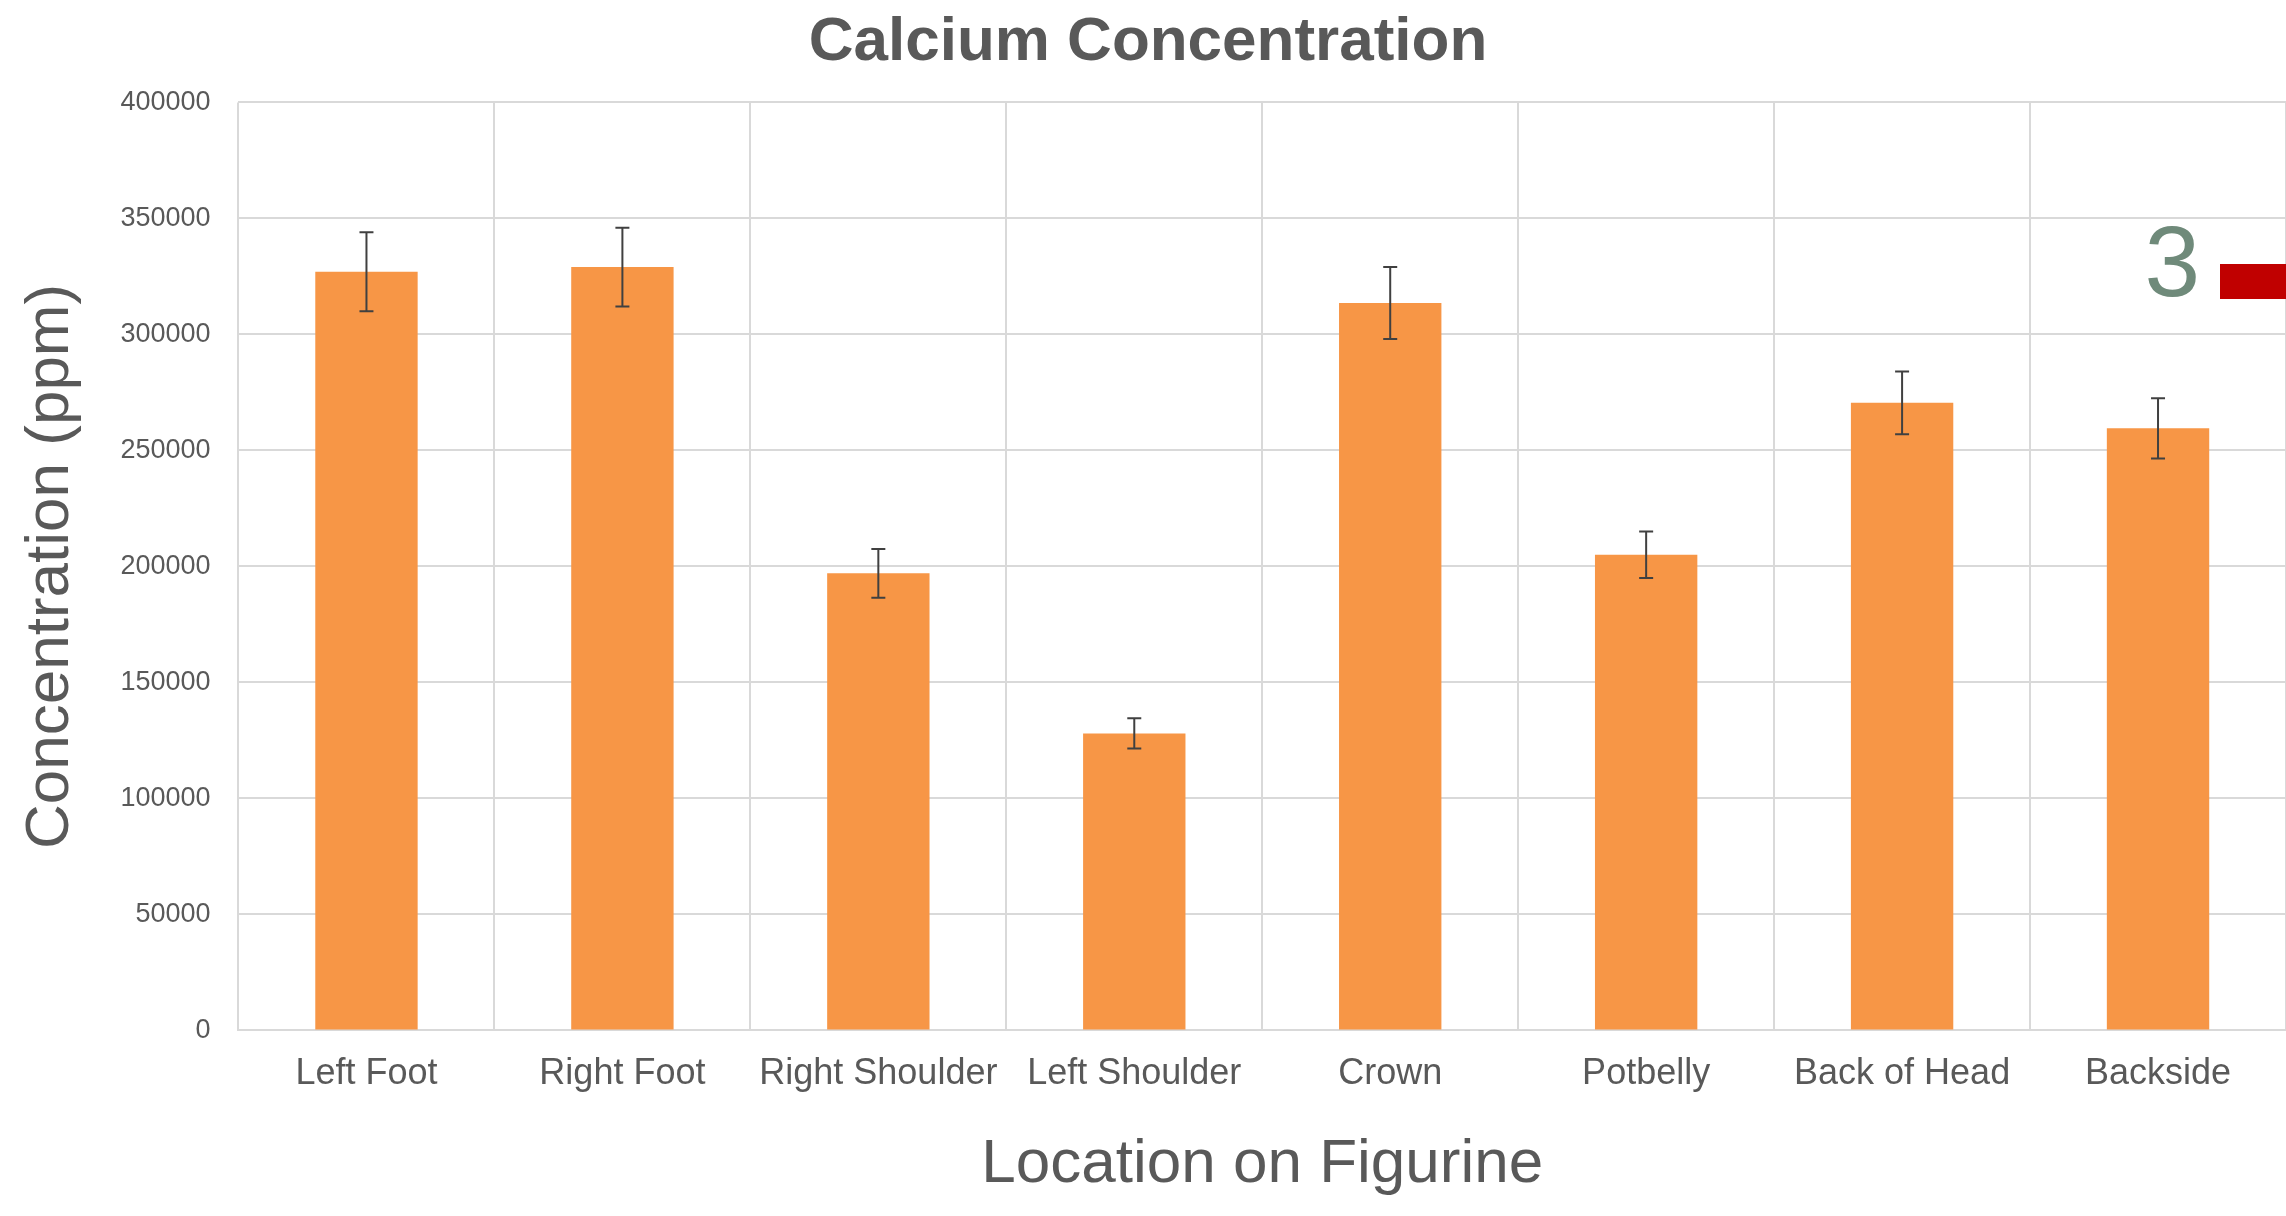  I want to click on y-tick-label: 250000, so click(165, 448).